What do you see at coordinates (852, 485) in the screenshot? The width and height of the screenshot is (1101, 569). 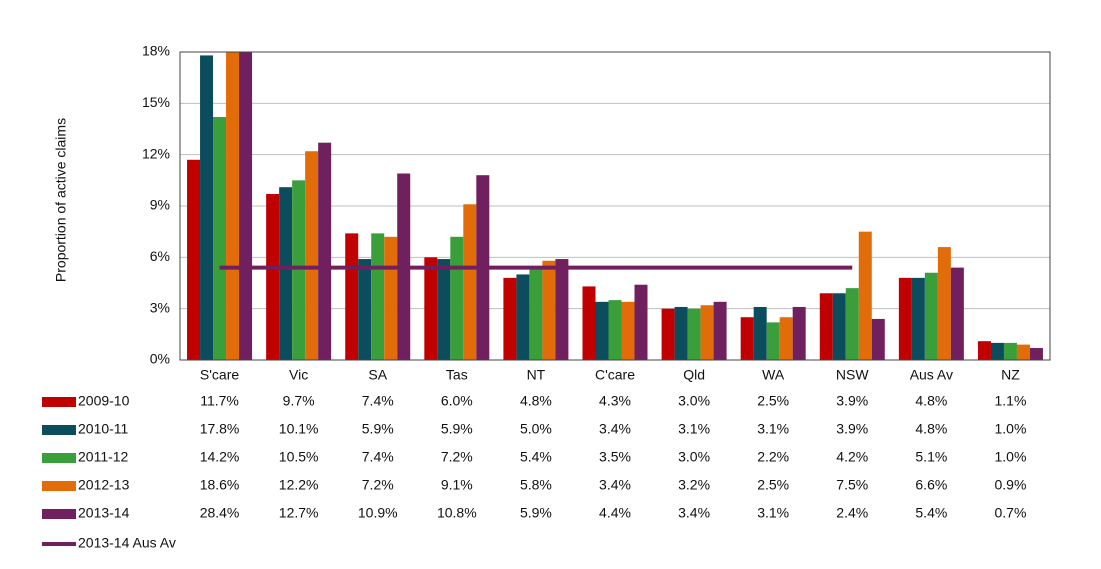 I see `table-value: 7.5%` at bounding box center [852, 485].